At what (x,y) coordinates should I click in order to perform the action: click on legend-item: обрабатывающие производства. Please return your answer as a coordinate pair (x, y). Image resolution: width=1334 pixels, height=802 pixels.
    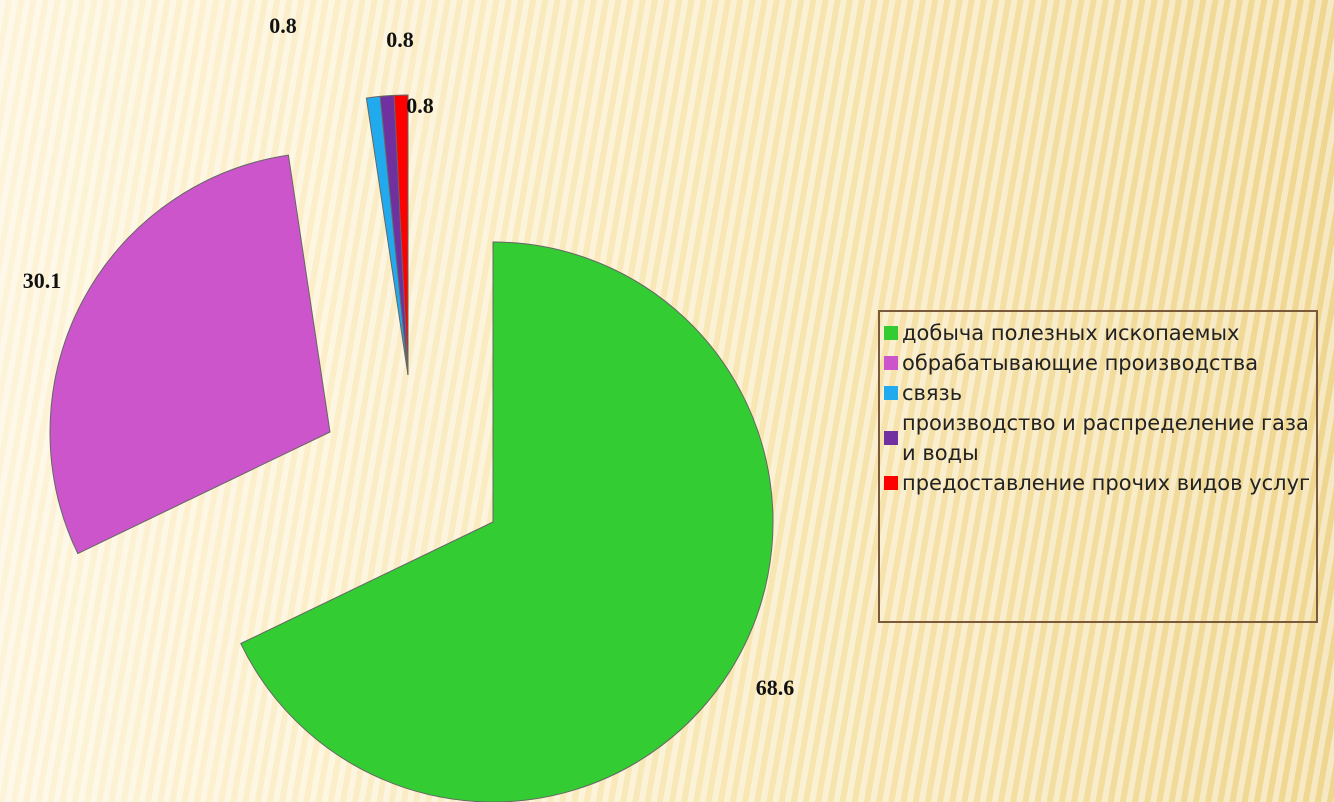
    Looking at the image, I should click on (1098, 363).